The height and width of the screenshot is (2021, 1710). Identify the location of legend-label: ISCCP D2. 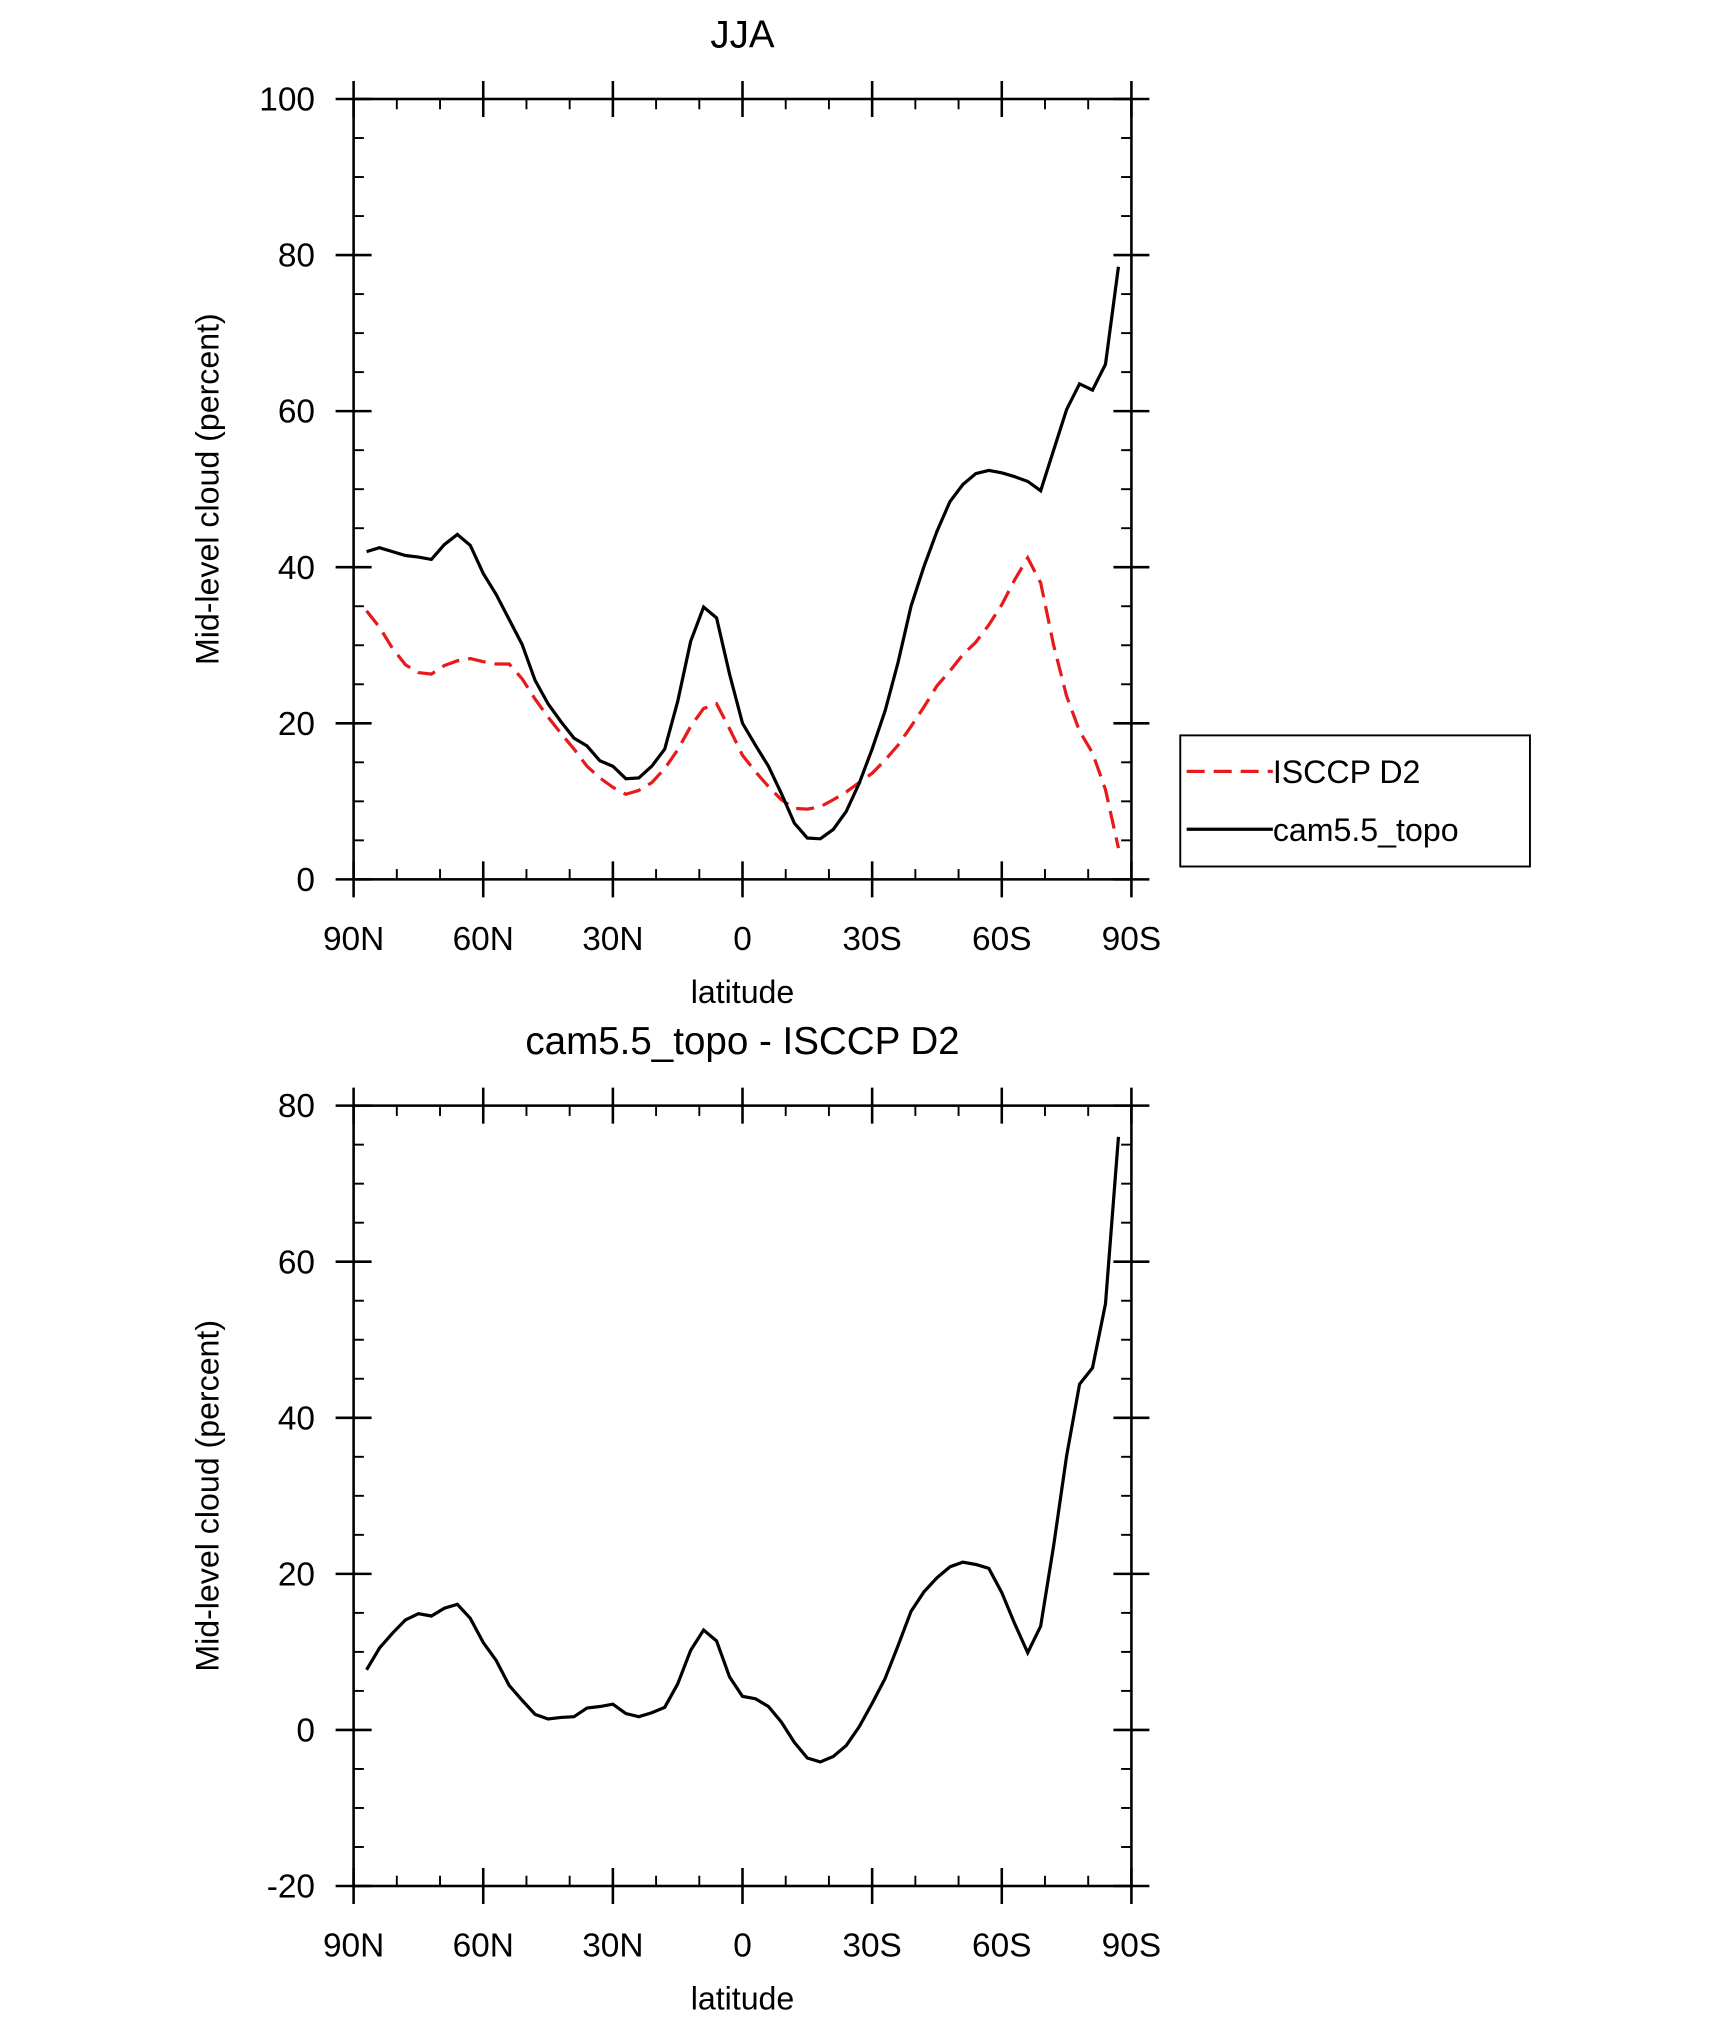
(1347, 772).